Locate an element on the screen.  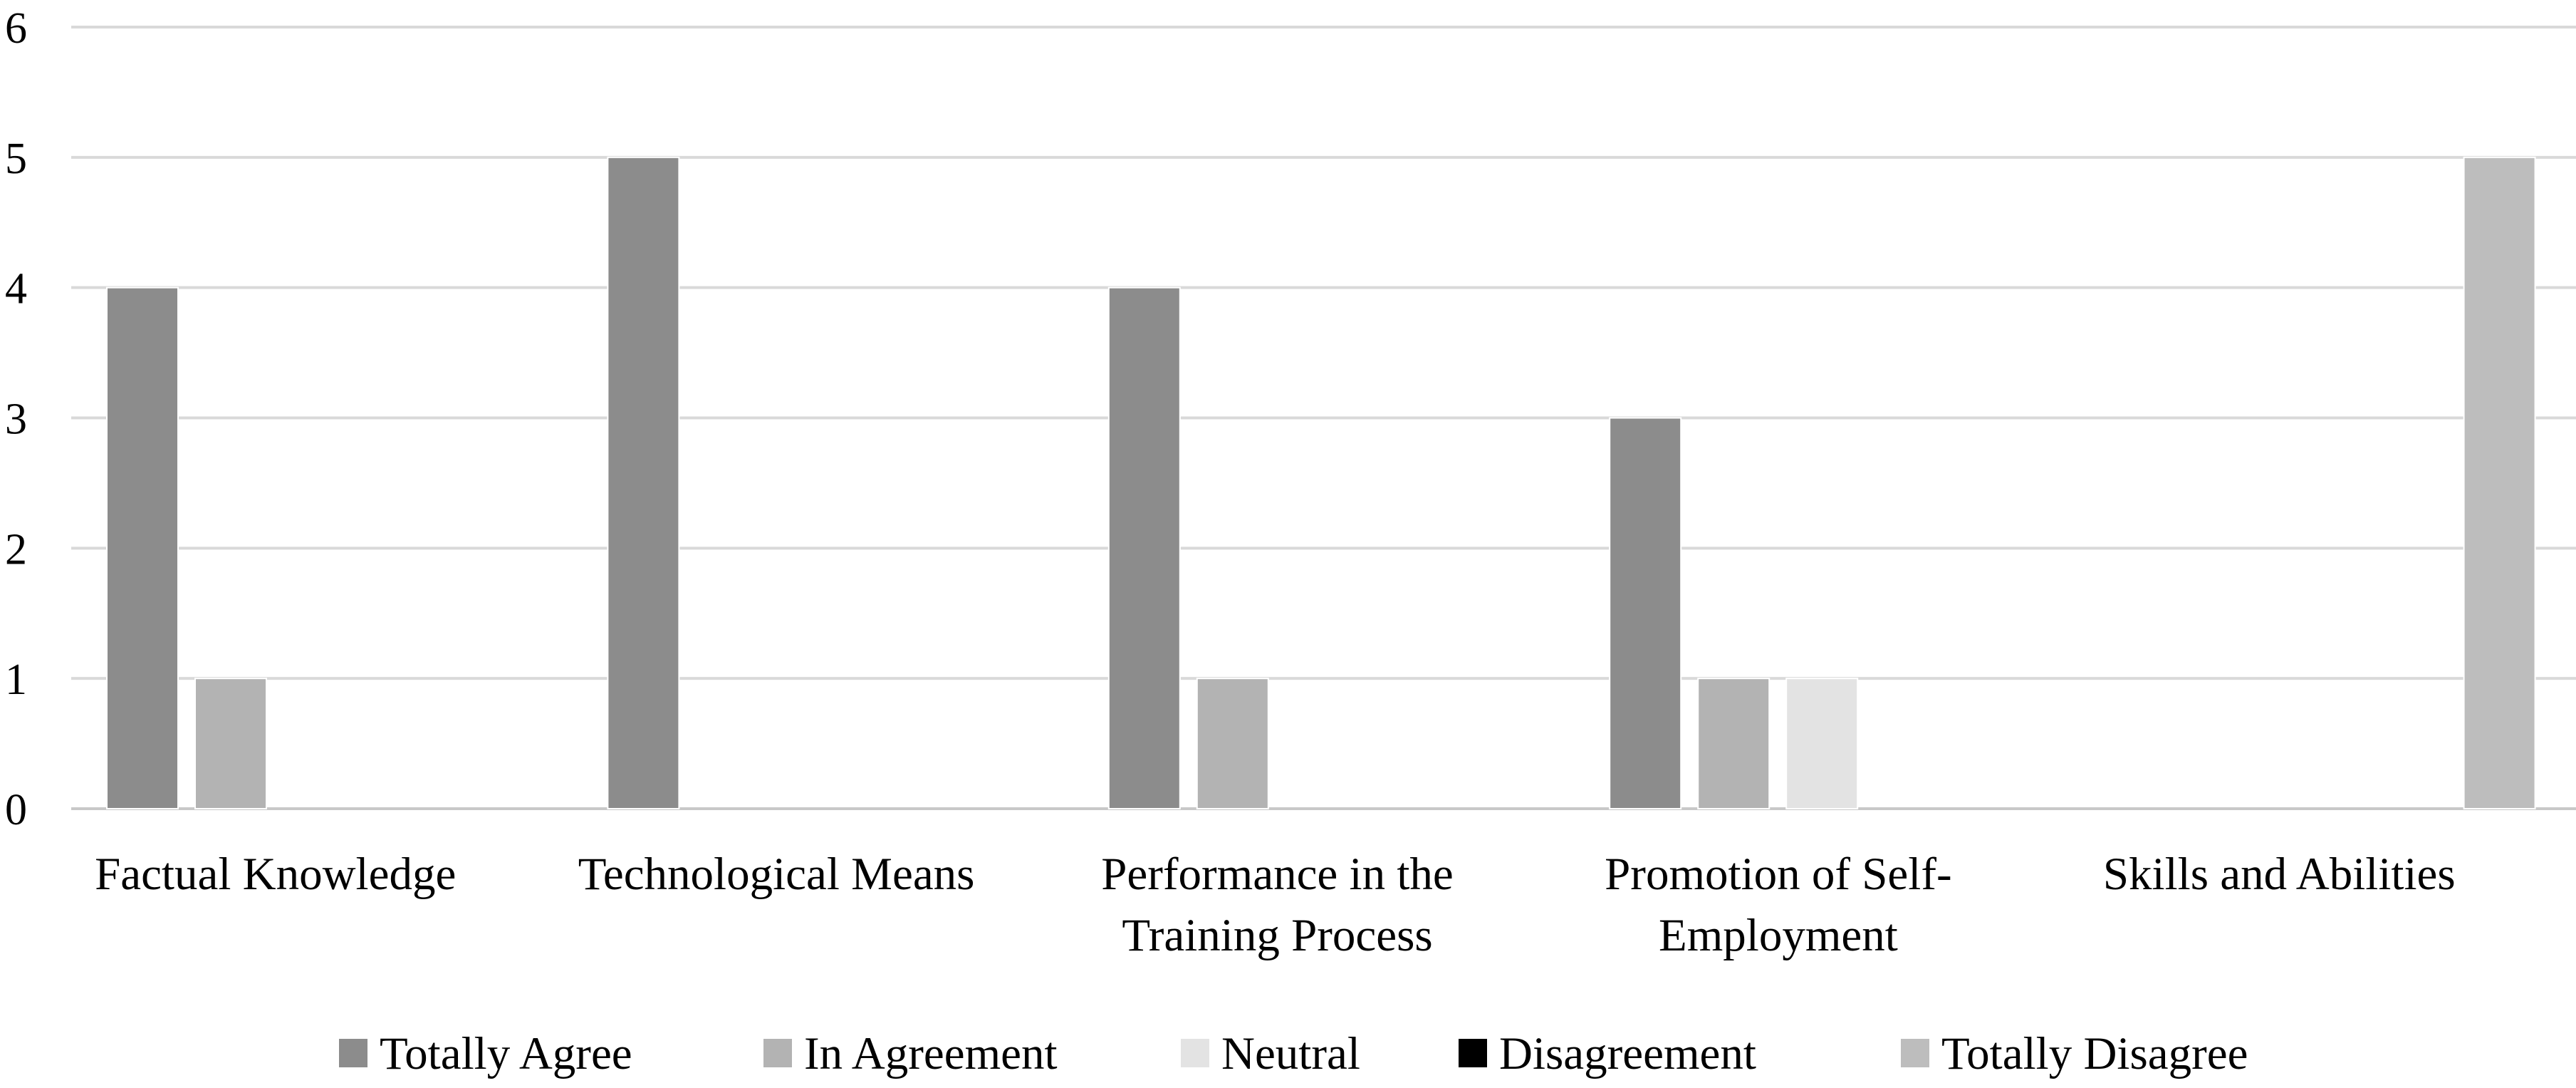
y-tick-label: 5 is located at coordinates (16, 159).